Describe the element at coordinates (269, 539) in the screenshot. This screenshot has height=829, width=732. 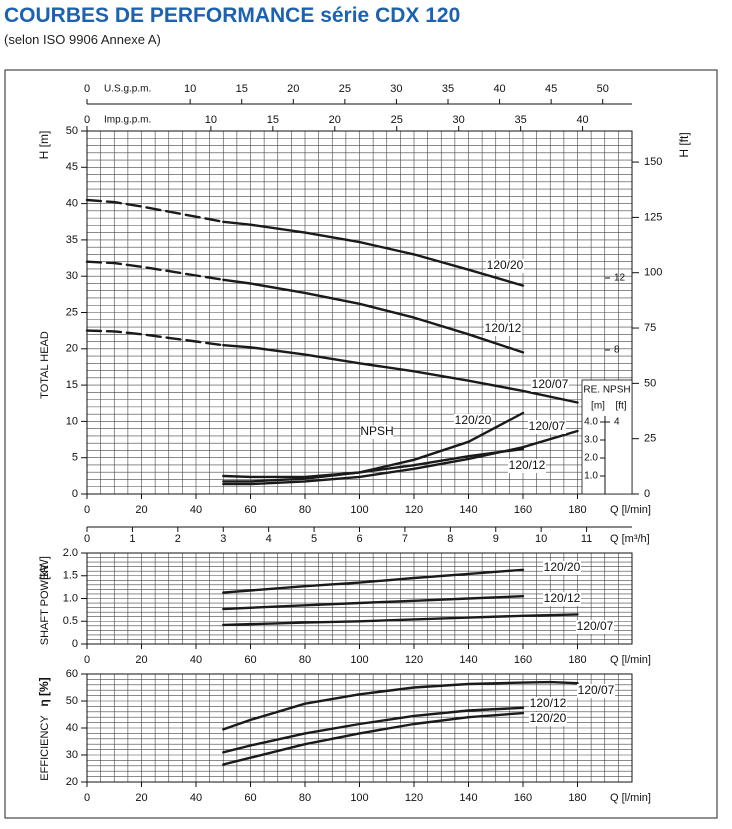
I see `m3h-tick-label: 4` at that location.